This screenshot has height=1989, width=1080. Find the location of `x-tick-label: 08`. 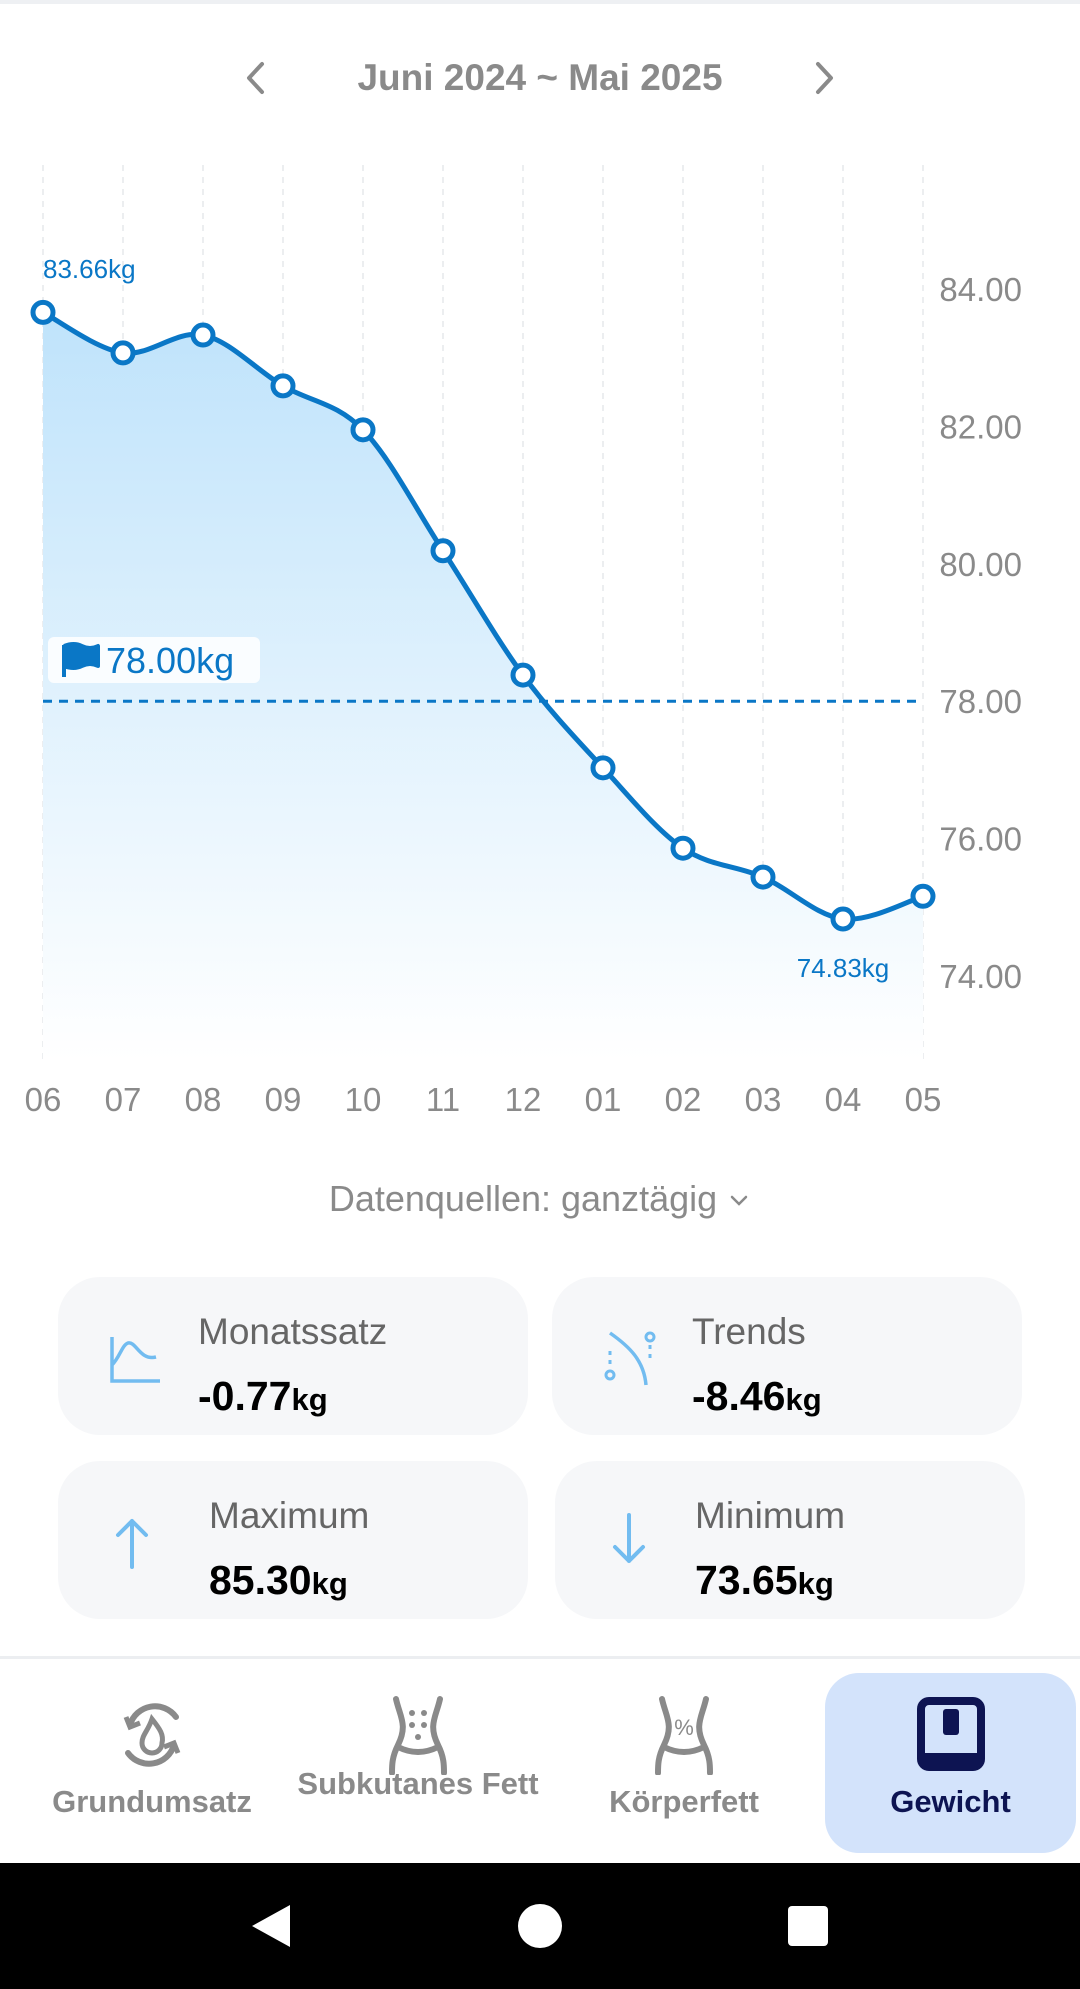

x-tick-label: 08 is located at coordinates (203, 1099).